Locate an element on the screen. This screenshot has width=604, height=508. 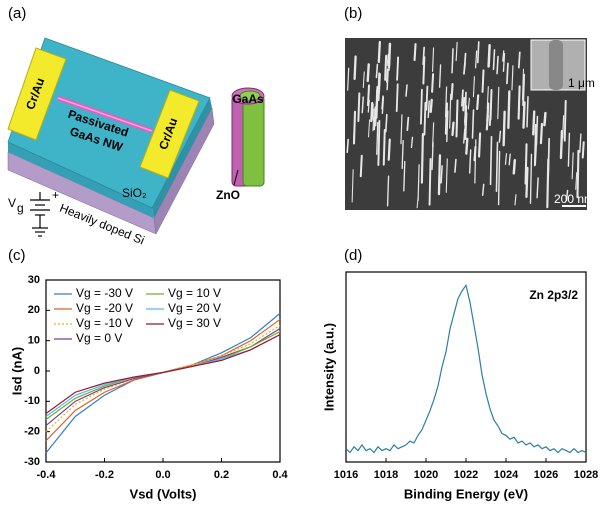
core-label: GaAs is located at coordinates (248, 99).